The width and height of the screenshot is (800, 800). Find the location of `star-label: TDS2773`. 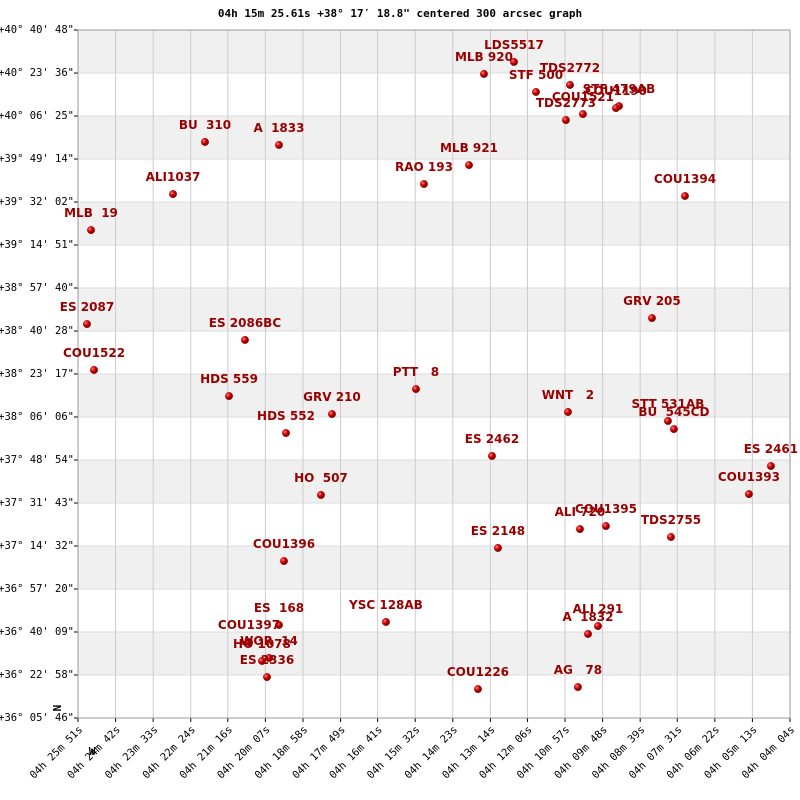

star-label: TDS2773 is located at coordinates (566, 103).